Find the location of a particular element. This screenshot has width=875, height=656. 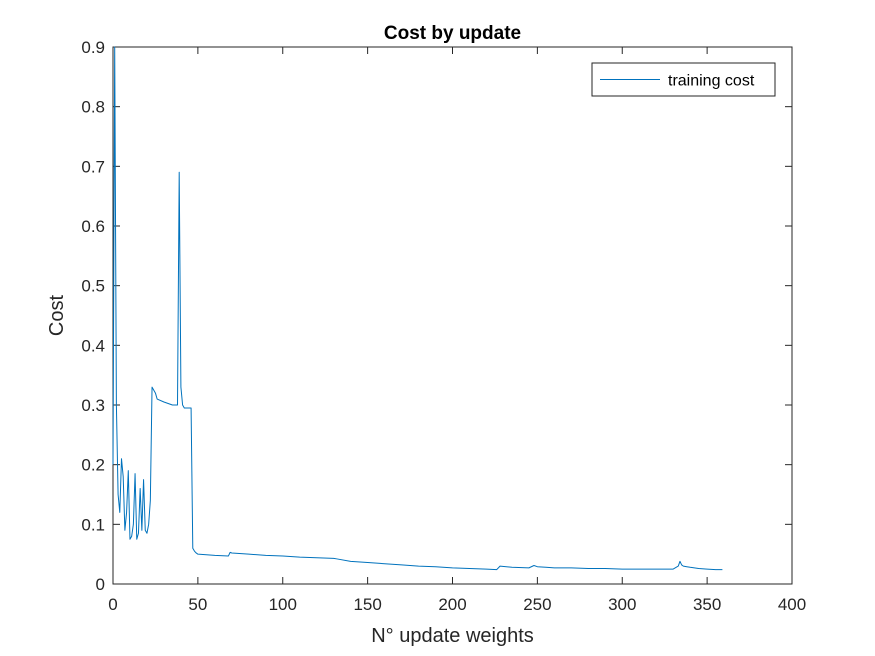

x-tick-label: 200 is located at coordinates (452, 604).